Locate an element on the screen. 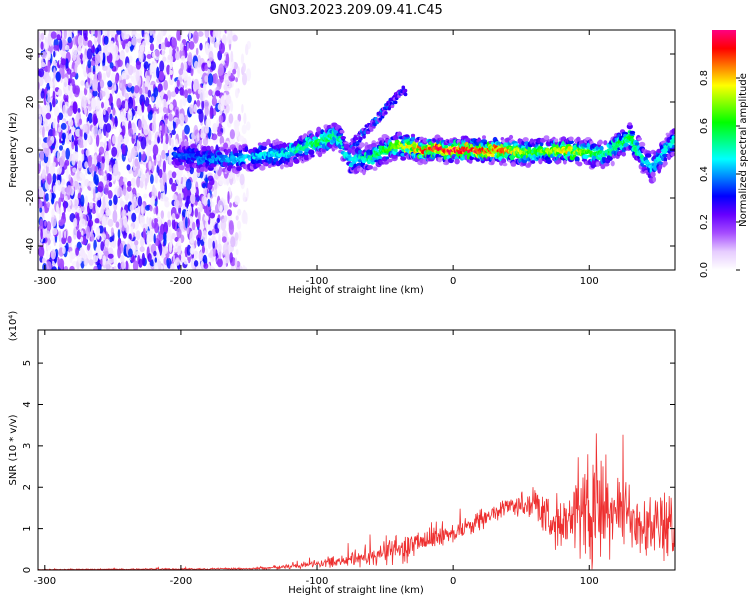 The width and height of the screenshot is (750, 600). snr-x-tick-label: -200 is located at coordinates (181, 581).